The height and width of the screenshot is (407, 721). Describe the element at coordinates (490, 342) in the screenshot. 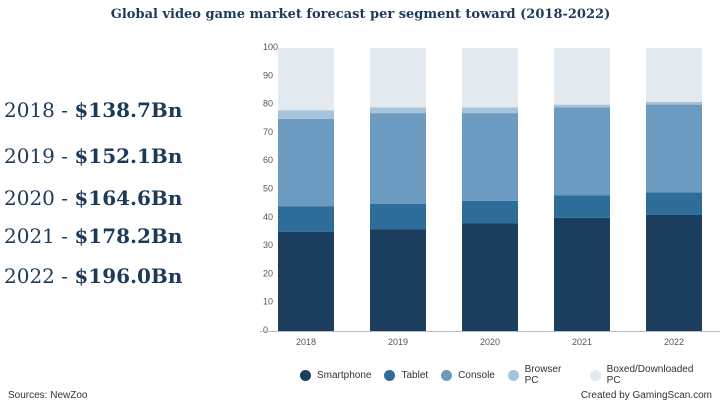

I see `x-tick-label: 2020` at that location.